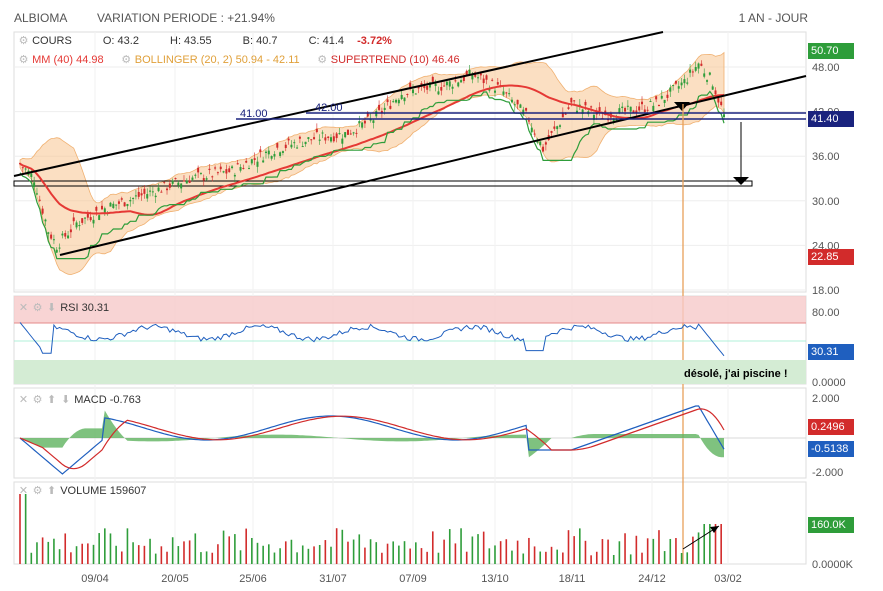  What do you see at coordinates (826, 202) in the screenshot?
I see `price-tick: 30.00` at bounding box center [826, 202].